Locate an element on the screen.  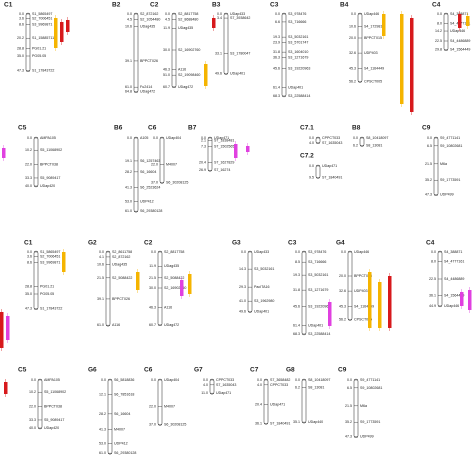
marker-name: PG05.05 is located at coordinates (47, 294).